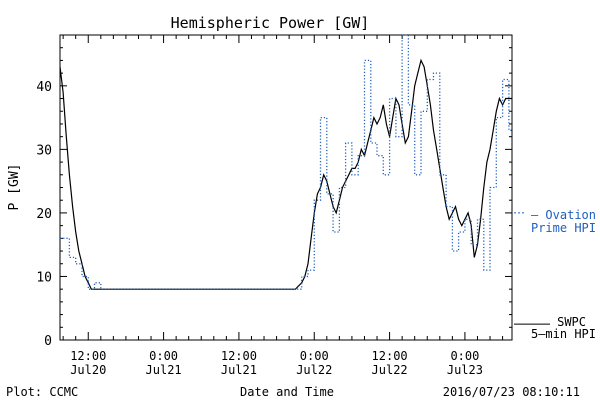  I want to click on y-tick-label: 20, so click(44, 214).